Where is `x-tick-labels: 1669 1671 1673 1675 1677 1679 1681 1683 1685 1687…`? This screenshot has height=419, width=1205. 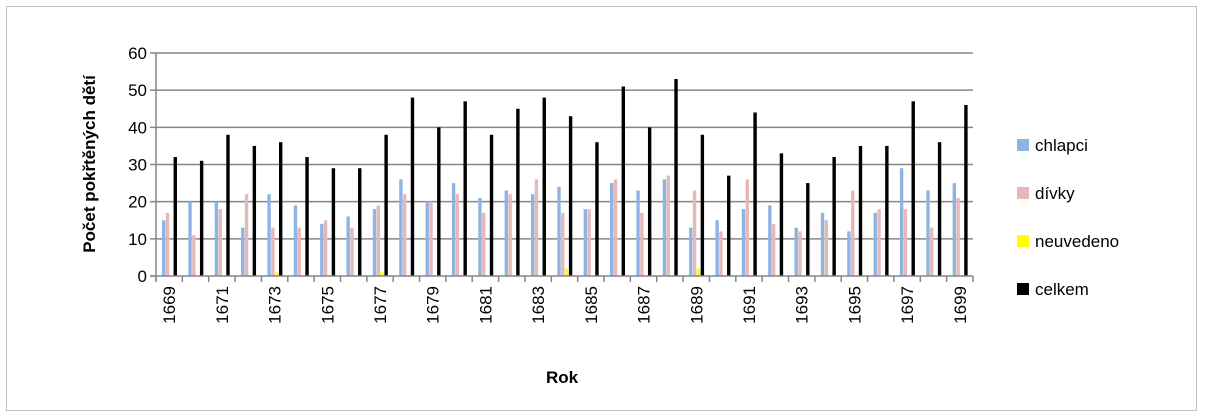
x-tick-labels: 1669 1671 1673 1675 1677 1679 1681 1683 1685 1687… is located at coordinates (565, 305).